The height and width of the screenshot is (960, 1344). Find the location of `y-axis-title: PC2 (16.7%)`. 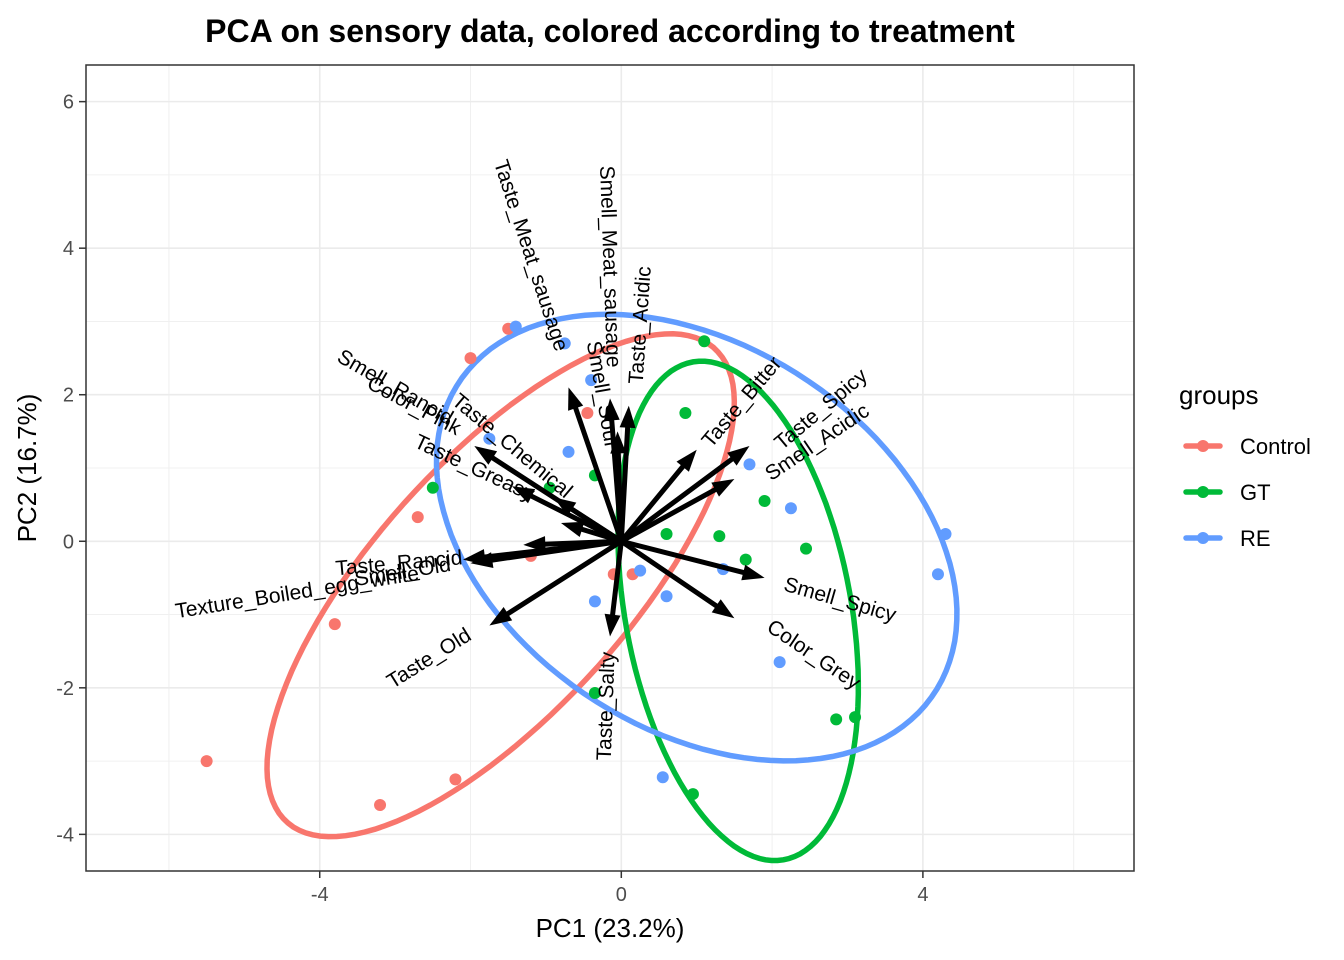

y-axis-title: PC2 (16.7%) is located at coordinates (27, 468).